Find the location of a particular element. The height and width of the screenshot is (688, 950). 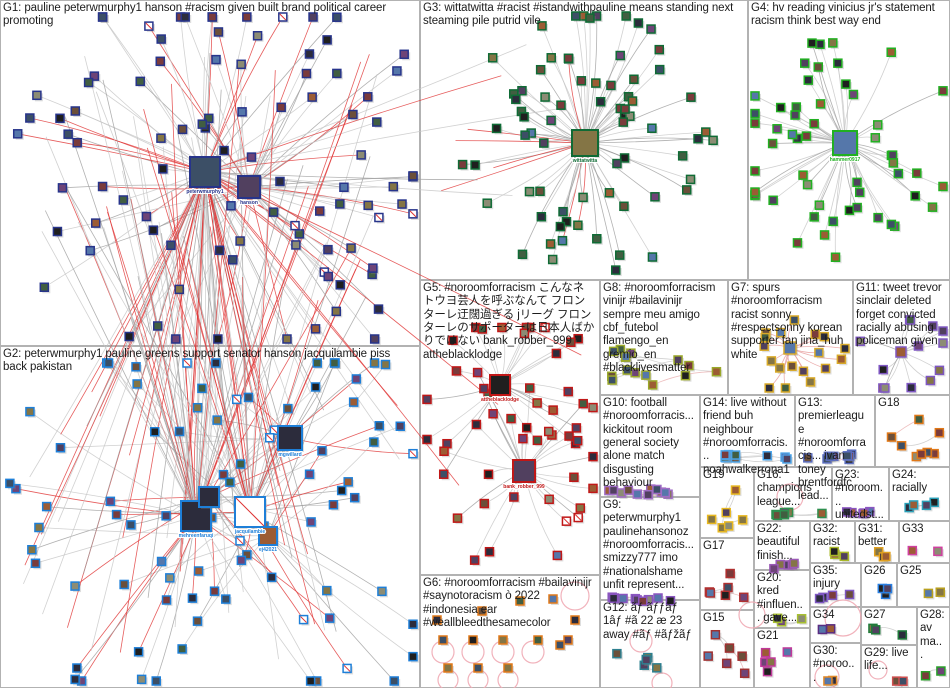

group-box-g12 is located at coordinates (650, 644).